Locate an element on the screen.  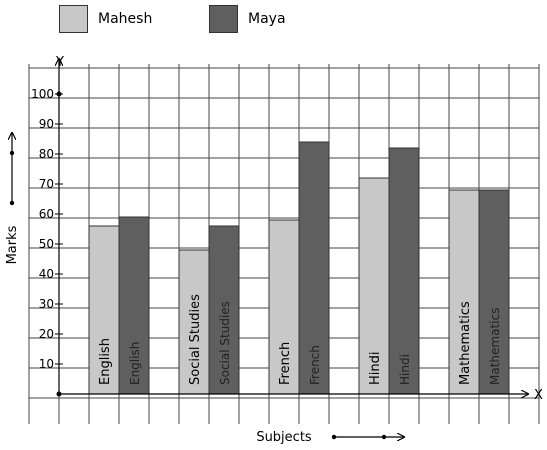
bar-label-mahesh-0: English is located at coordinates (105, 361).